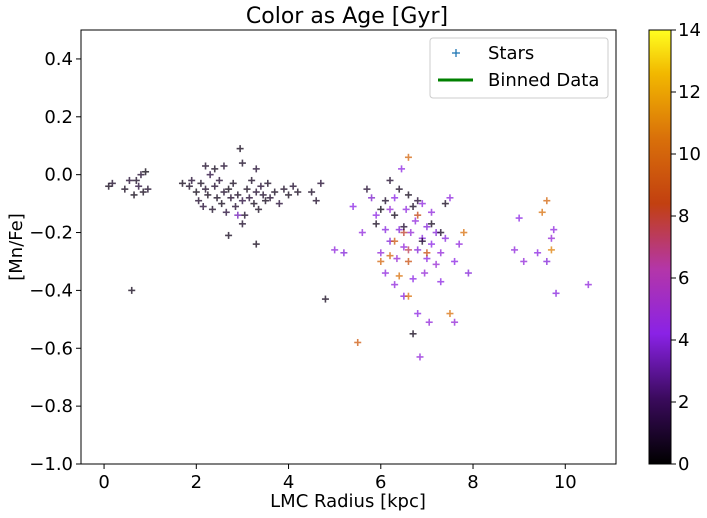 The width and height of the screenshot is (707, 518). What do you see at coordinates (689, 30) in the screenshot?
I see `colorbar-tick-label: 14` at bounding box center [689, 30].